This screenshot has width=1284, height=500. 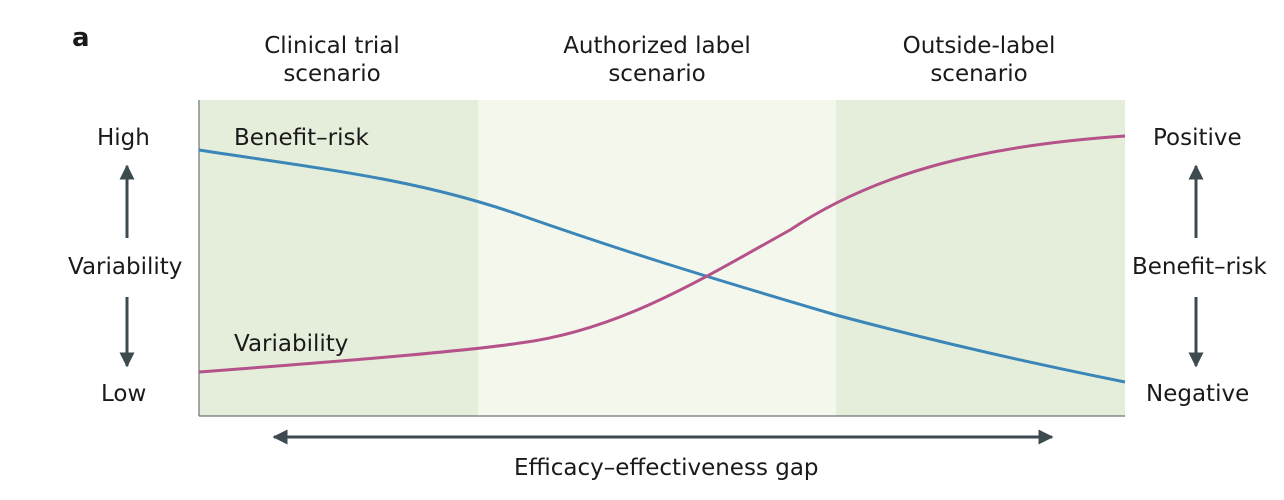 I want to click on right-axis-title: Benefit–risk, so click(x=1199, y=267).